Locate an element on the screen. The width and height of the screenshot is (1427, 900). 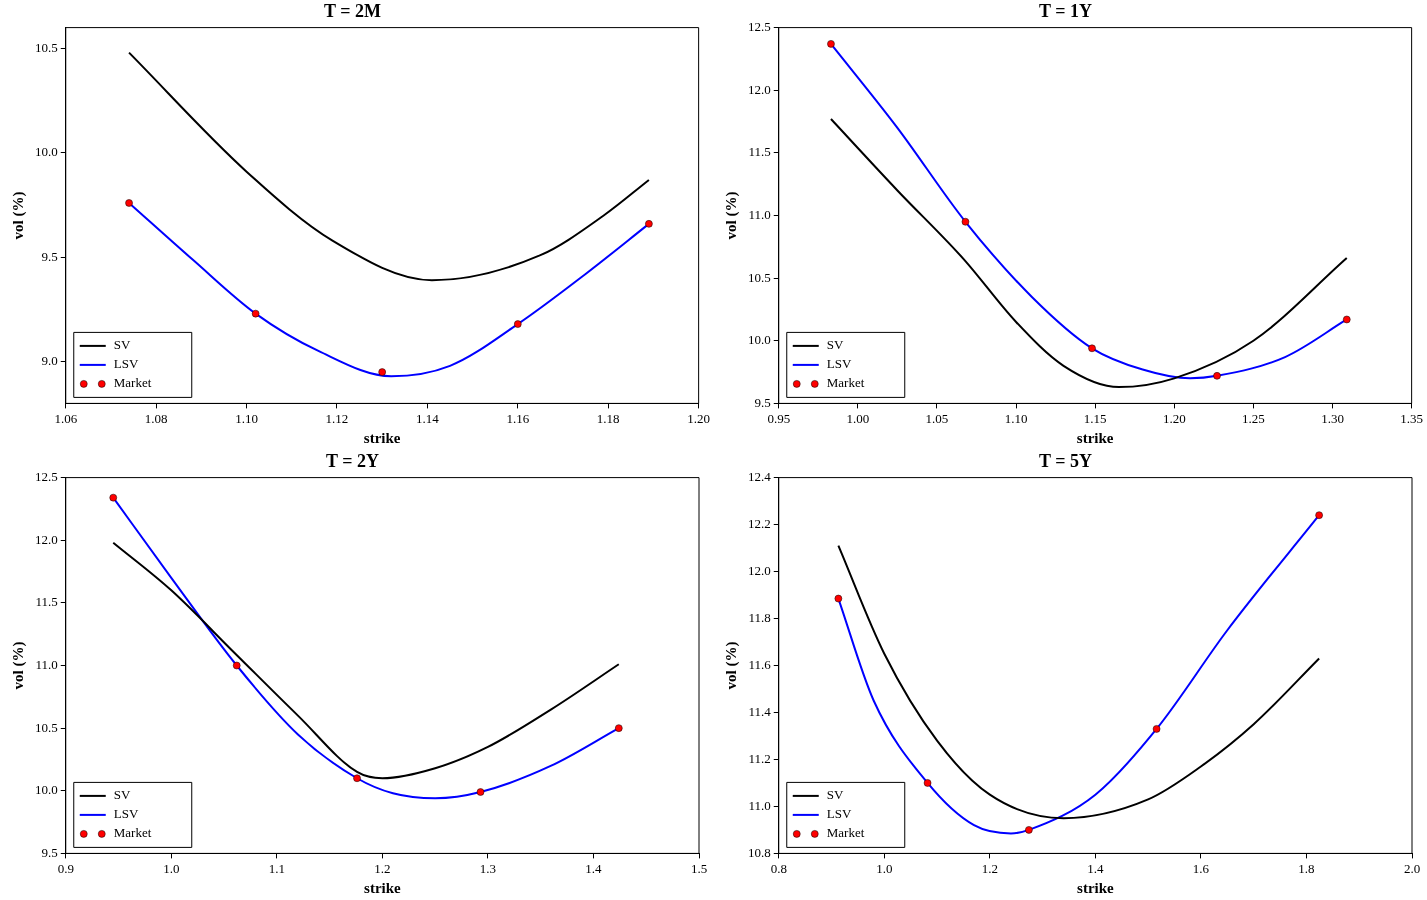
chart-title: T = 2M is located at coordinates (352, 11).